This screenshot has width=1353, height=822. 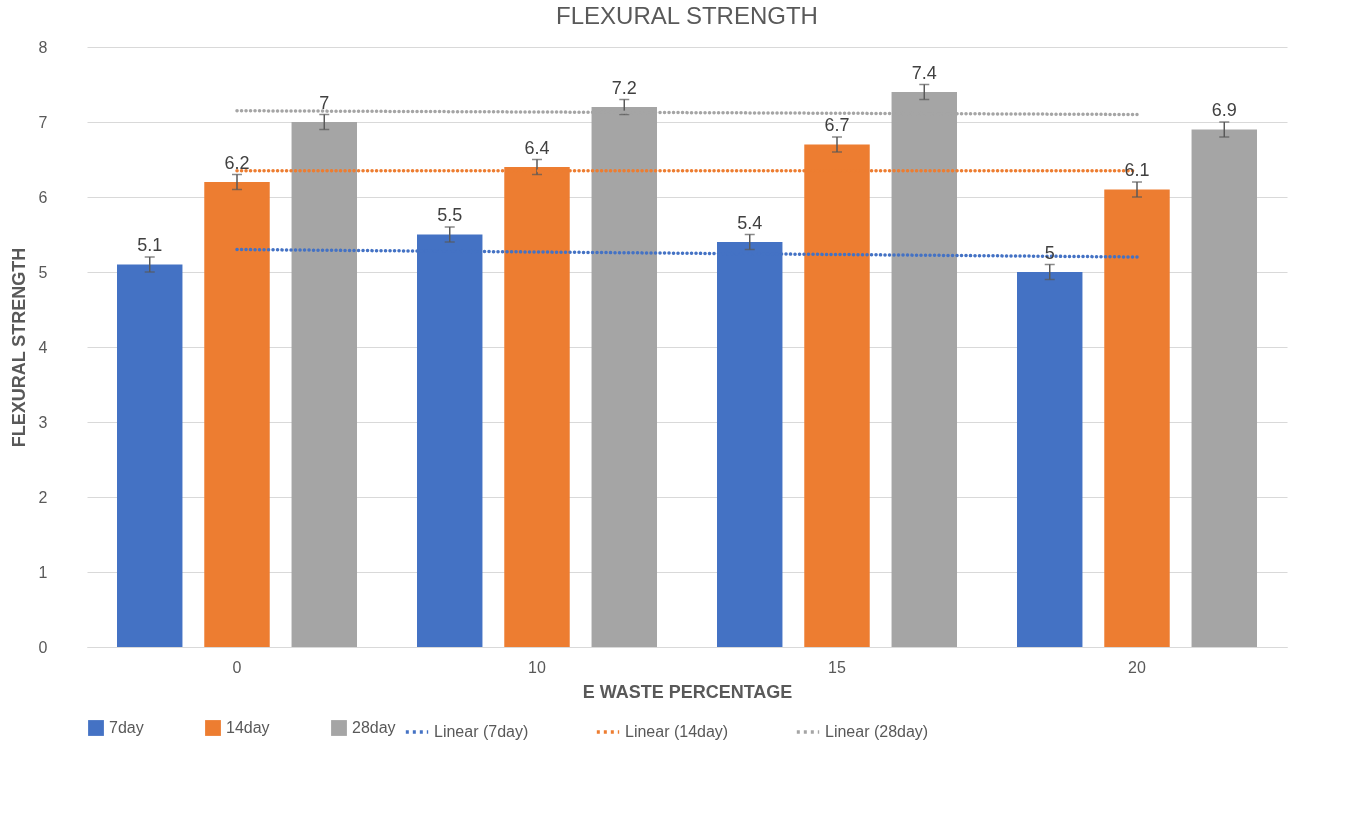 What do you see at coordinates (481, 731) in the screenshot?
I see `legend-label: Linear (7day)` at bounding box center [481, 731].